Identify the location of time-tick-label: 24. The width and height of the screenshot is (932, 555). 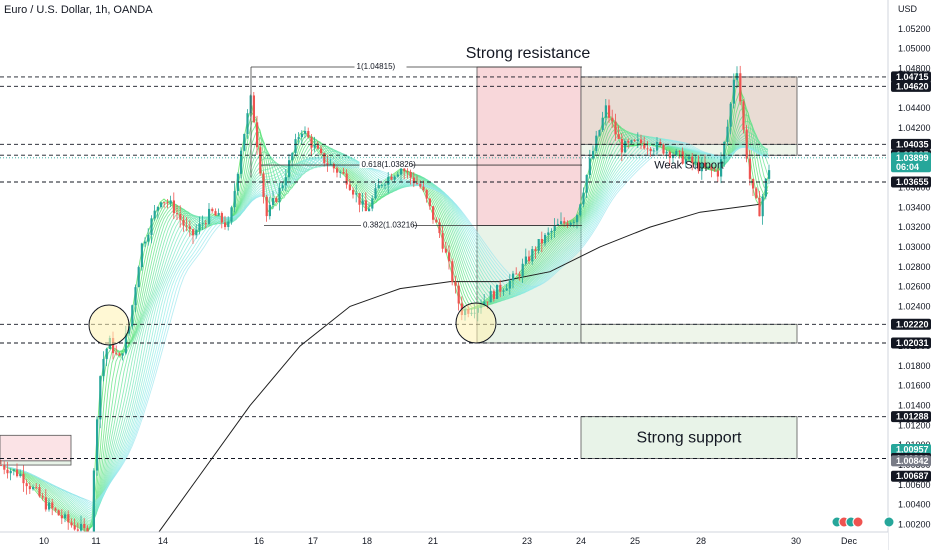
(581, 541).